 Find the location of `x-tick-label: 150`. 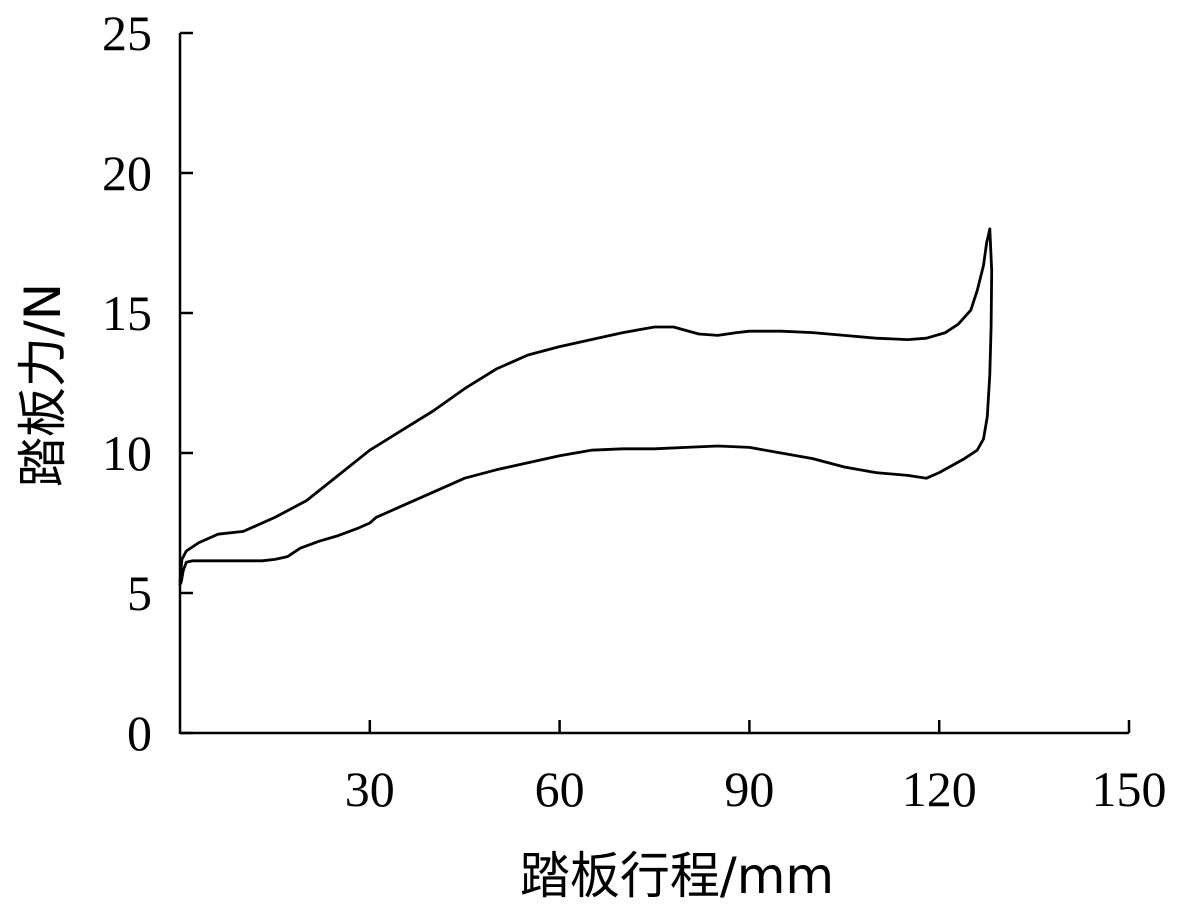

x-tick-label: 150 is located at coordinates (1129, 789).